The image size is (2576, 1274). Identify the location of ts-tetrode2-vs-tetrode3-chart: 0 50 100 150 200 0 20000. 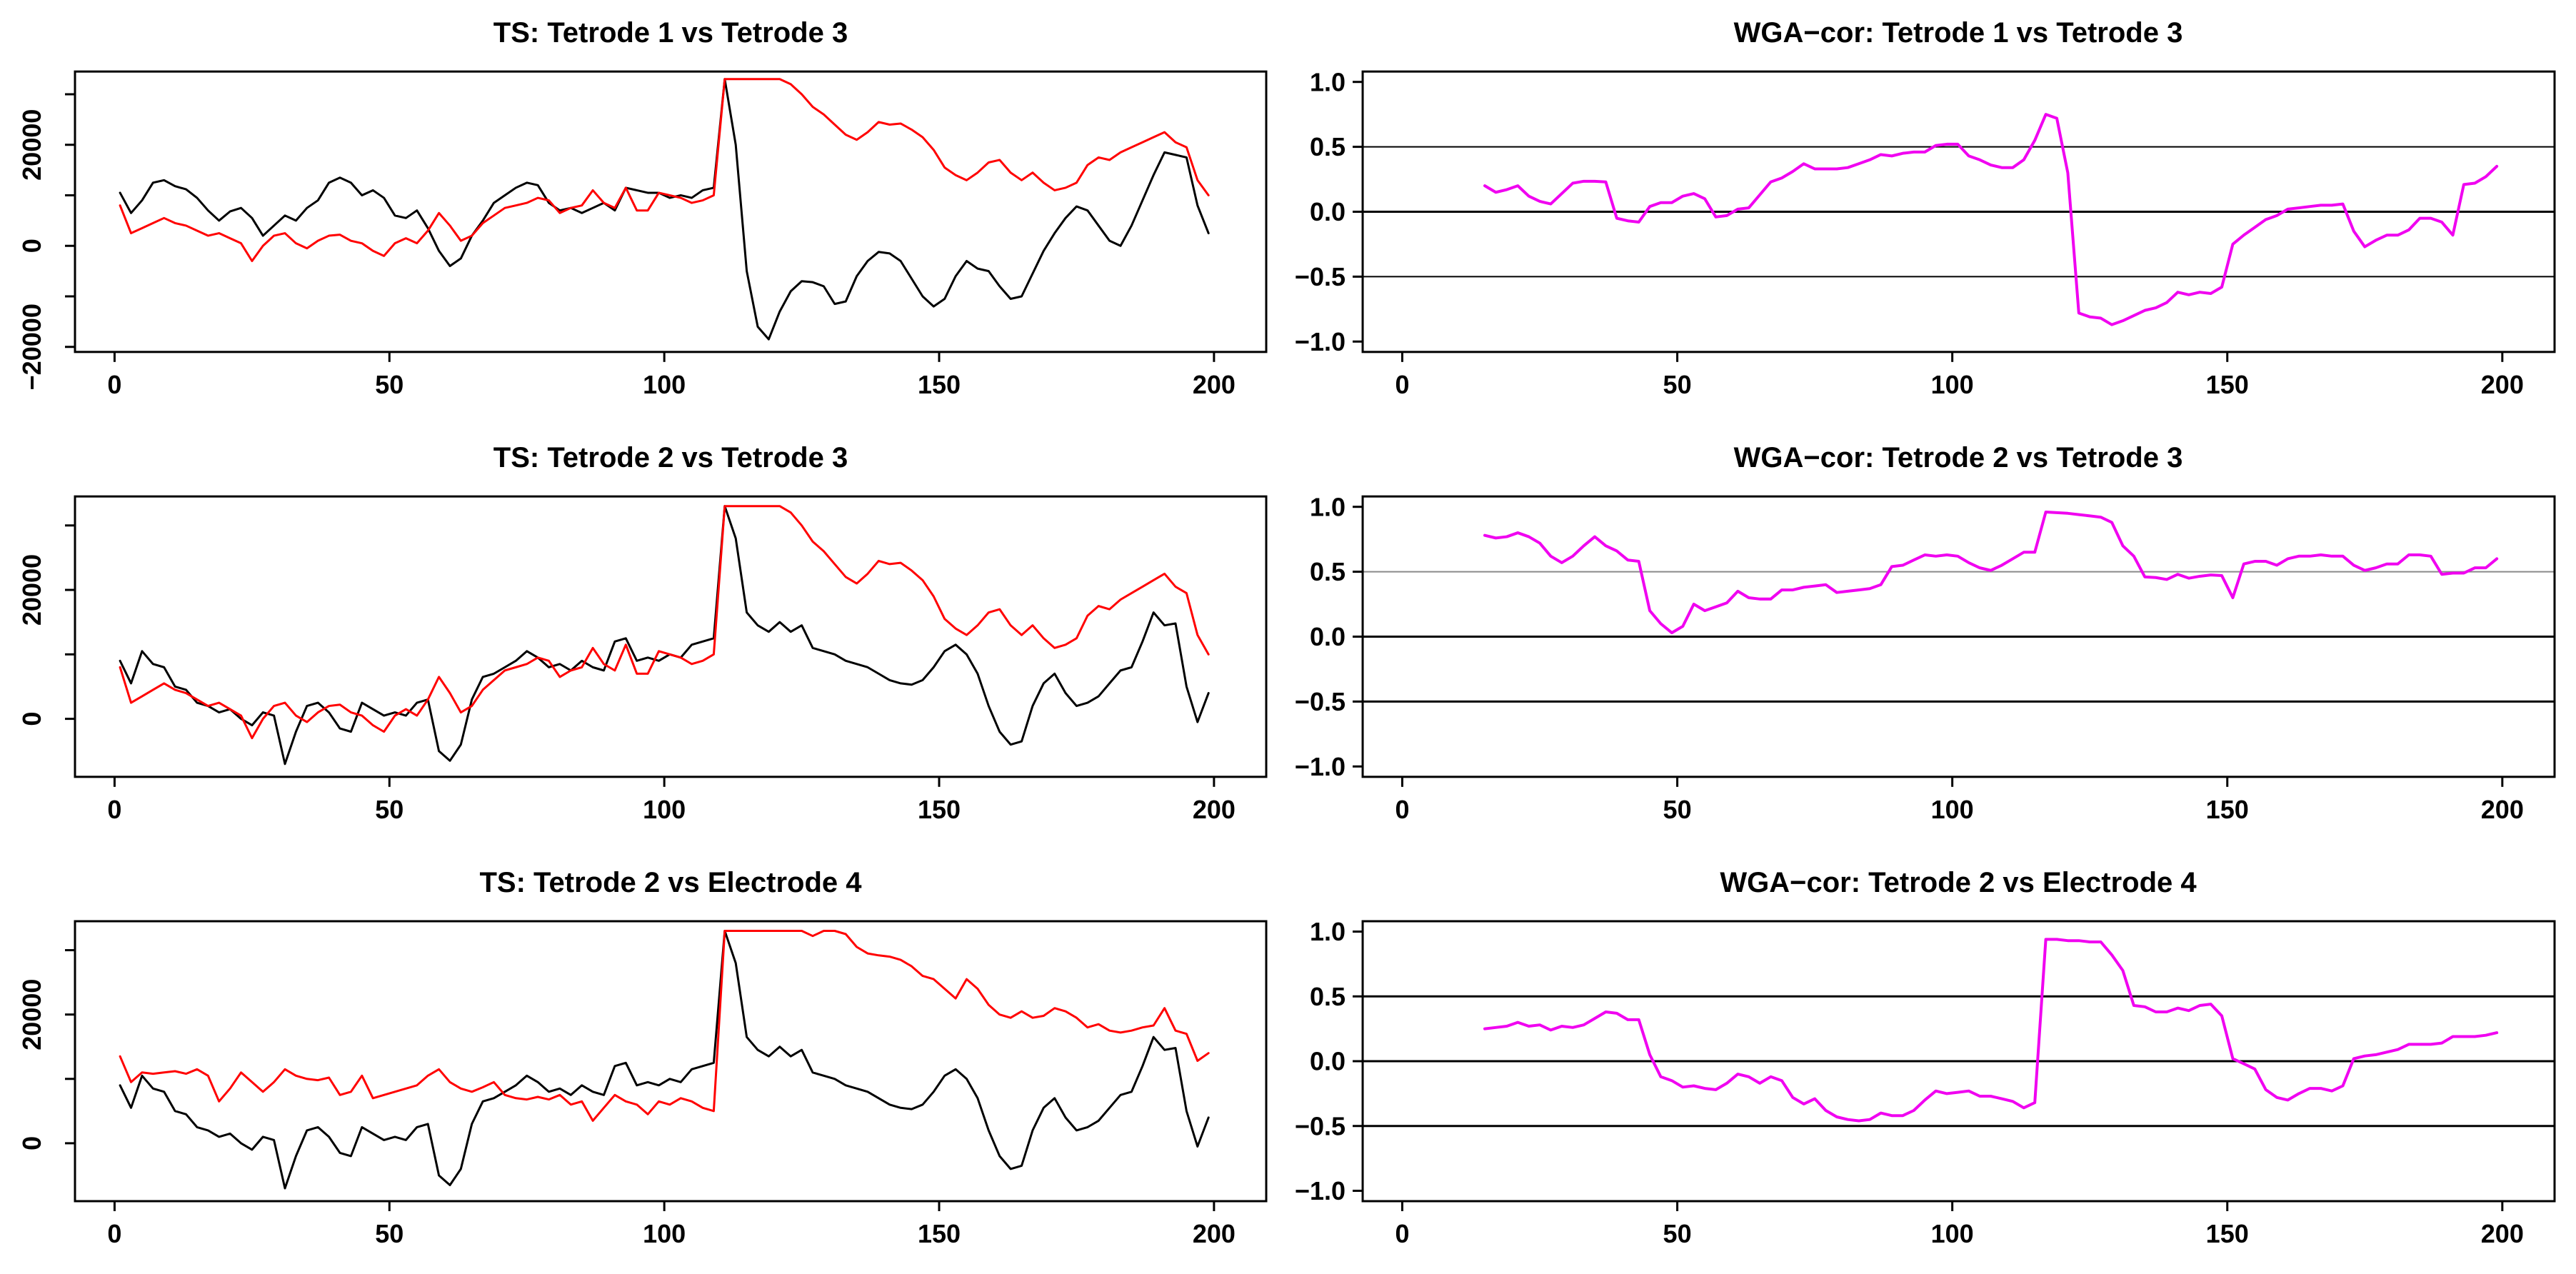
(642, 659).